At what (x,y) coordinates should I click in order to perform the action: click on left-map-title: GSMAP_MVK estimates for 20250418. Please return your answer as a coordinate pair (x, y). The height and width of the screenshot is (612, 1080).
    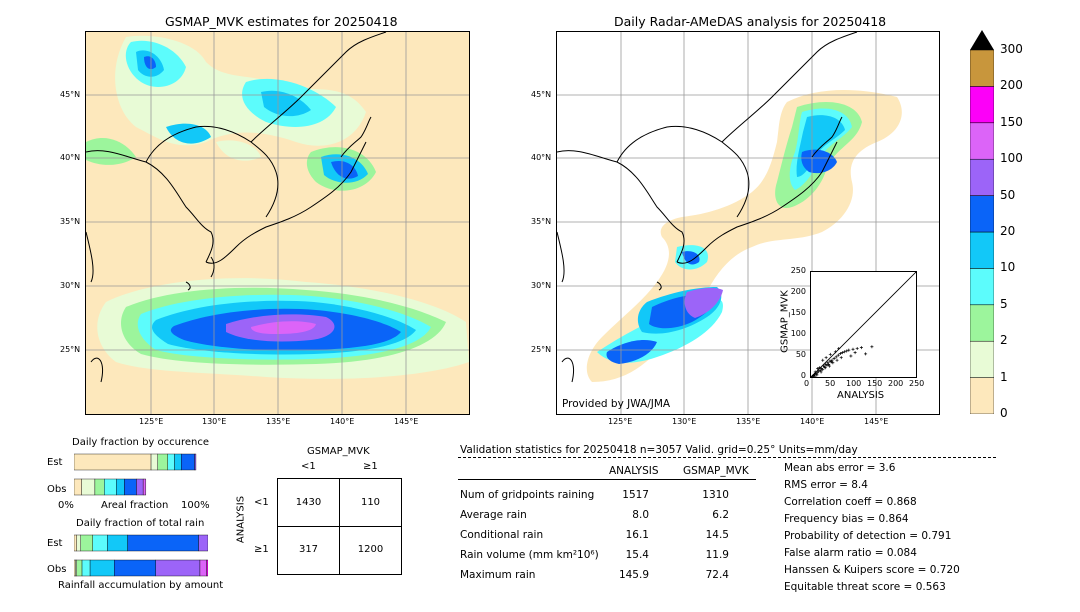
    Looking at the image, I should click on (281, 21).